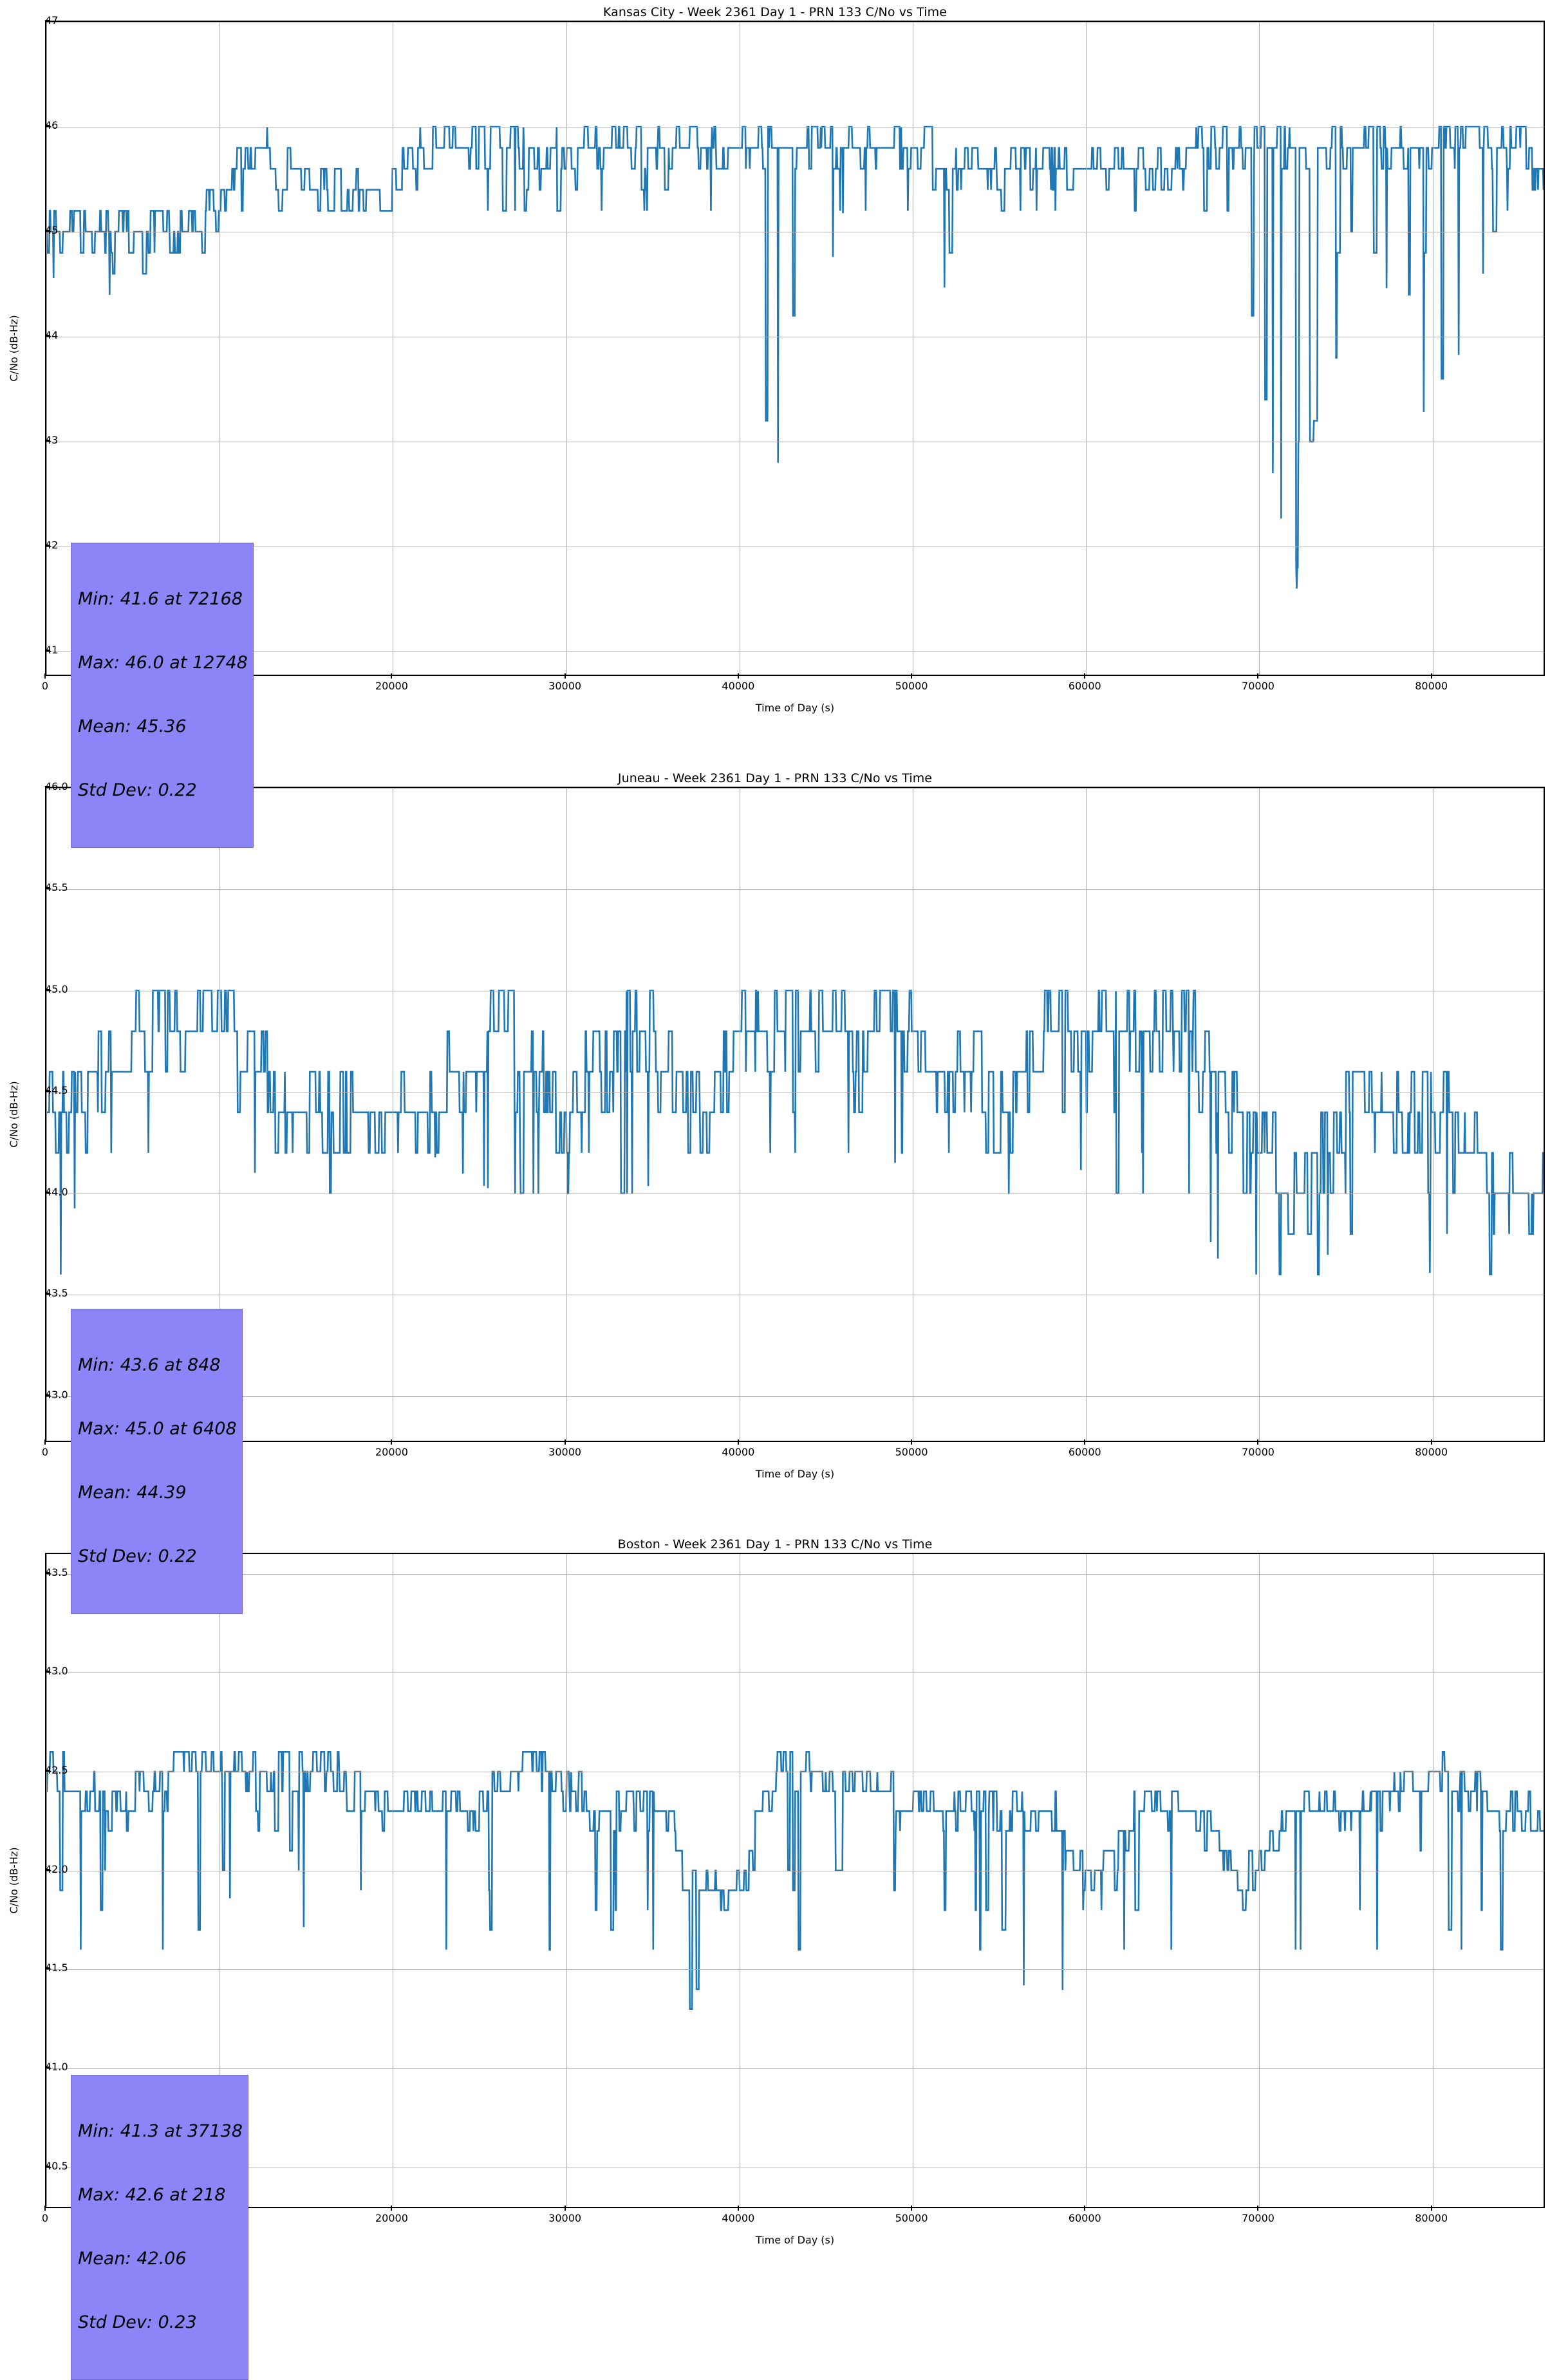 Image resolution: width=1550 pixels, height=2380 pixels. Describe the element at coordinates (56, 888) in the screenshot. I see `y-axis-tick-label: 45.5` at that location.